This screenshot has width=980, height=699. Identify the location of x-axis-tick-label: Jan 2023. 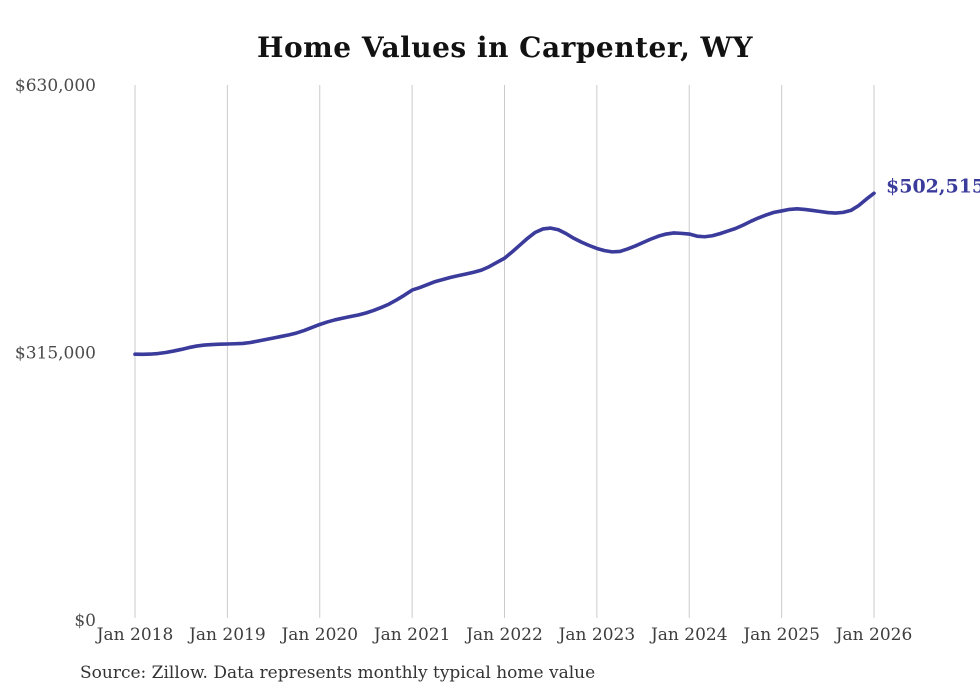
(596, 635).